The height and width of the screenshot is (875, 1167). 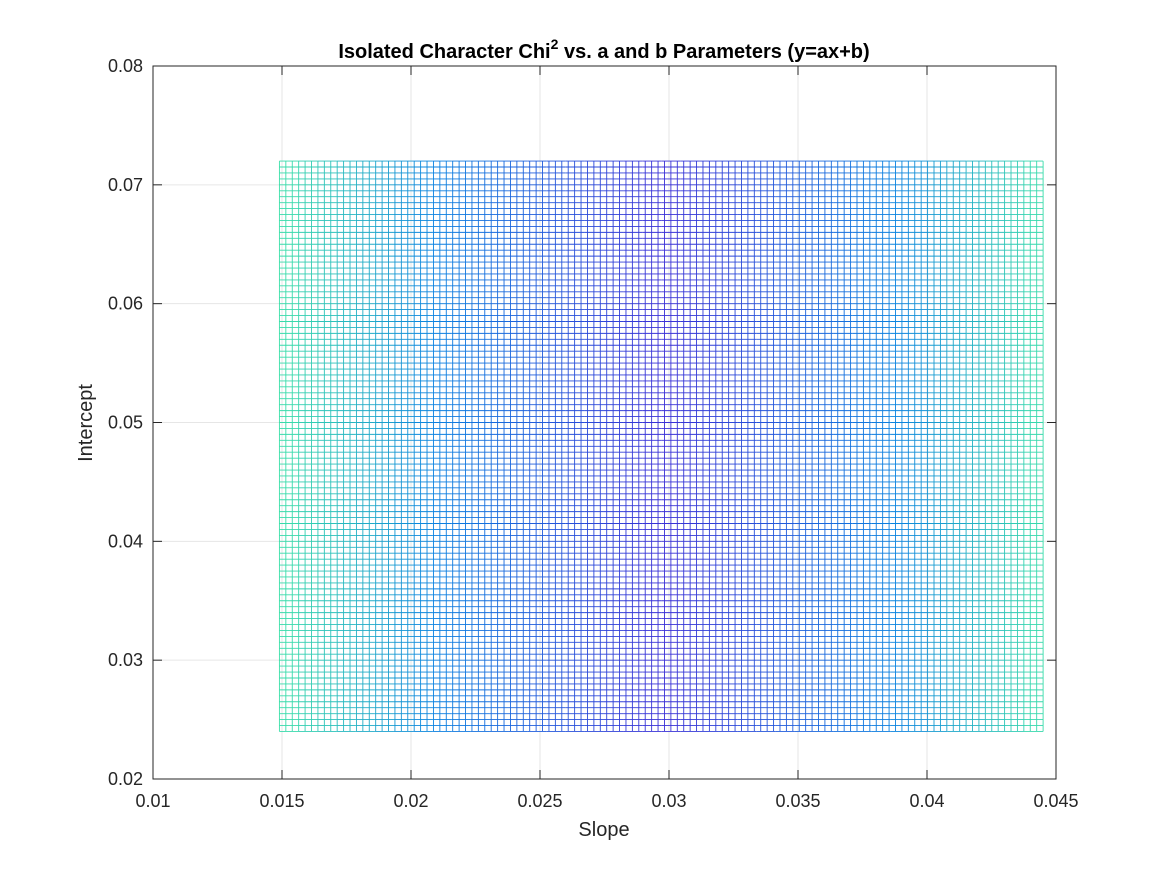 What do you see at coordinates (125, 304) in the screenshot?
I see `y-tick-label: 0.06` at bounding box center [125, 304].